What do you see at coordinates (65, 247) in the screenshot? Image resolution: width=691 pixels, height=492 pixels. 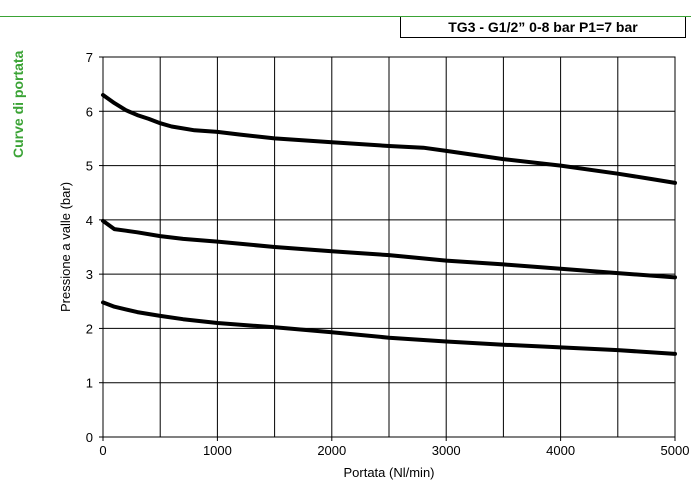 I see `y-axis-label: Pressione a valle (bar)` at bounding box center [65, 247].